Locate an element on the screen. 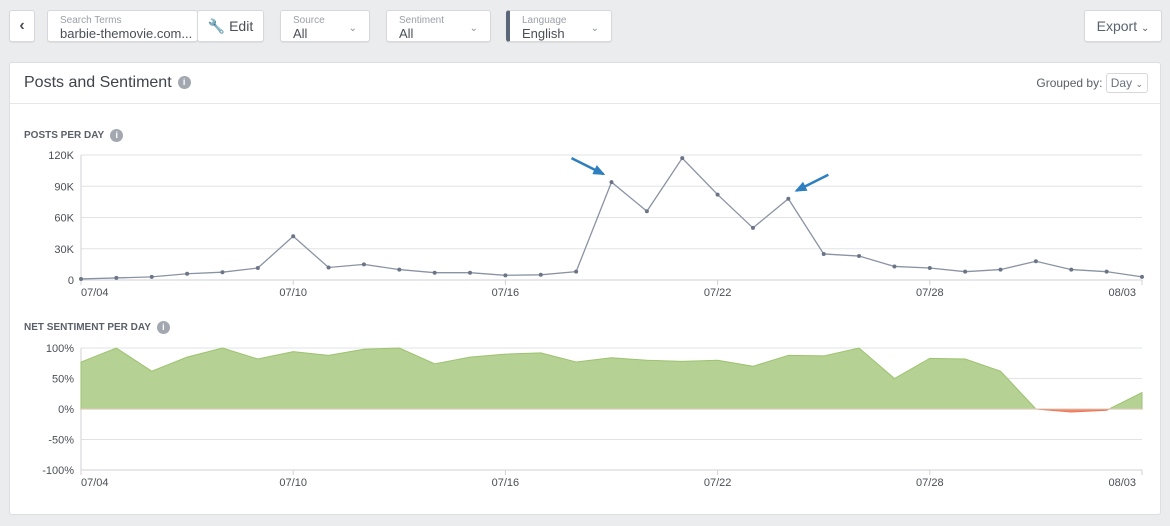 The image size is (1170, 526). grouped-by-dropdown: Day ⌄ is located at coordinates (1126, 83).